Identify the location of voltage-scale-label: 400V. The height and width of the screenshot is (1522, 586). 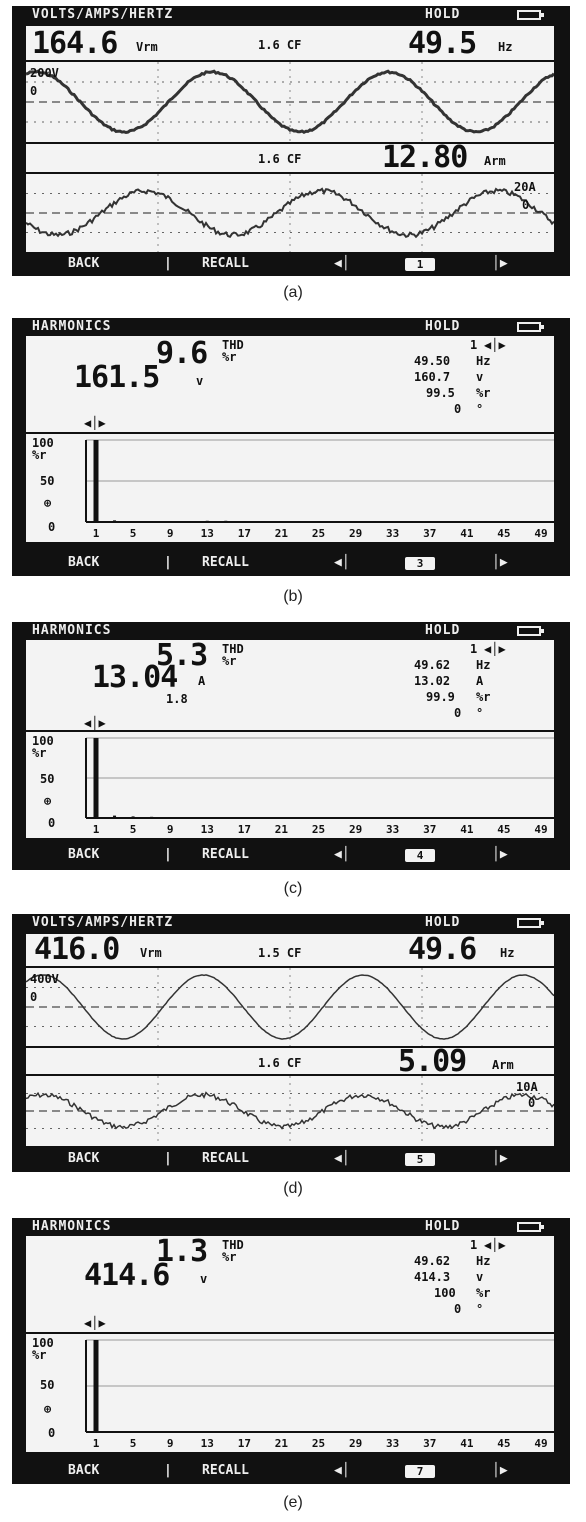
(44, 979).